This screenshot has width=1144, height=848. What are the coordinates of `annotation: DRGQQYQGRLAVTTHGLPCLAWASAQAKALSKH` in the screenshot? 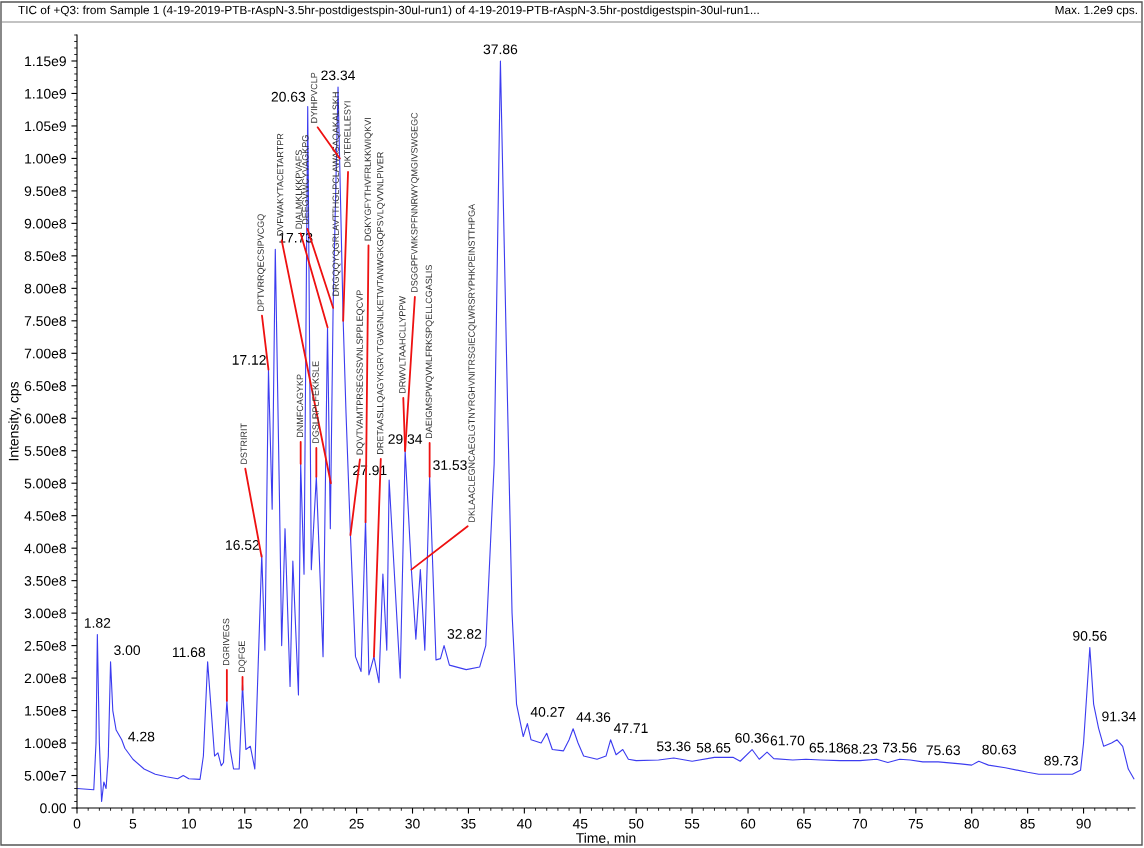 It's located at (336, 194).